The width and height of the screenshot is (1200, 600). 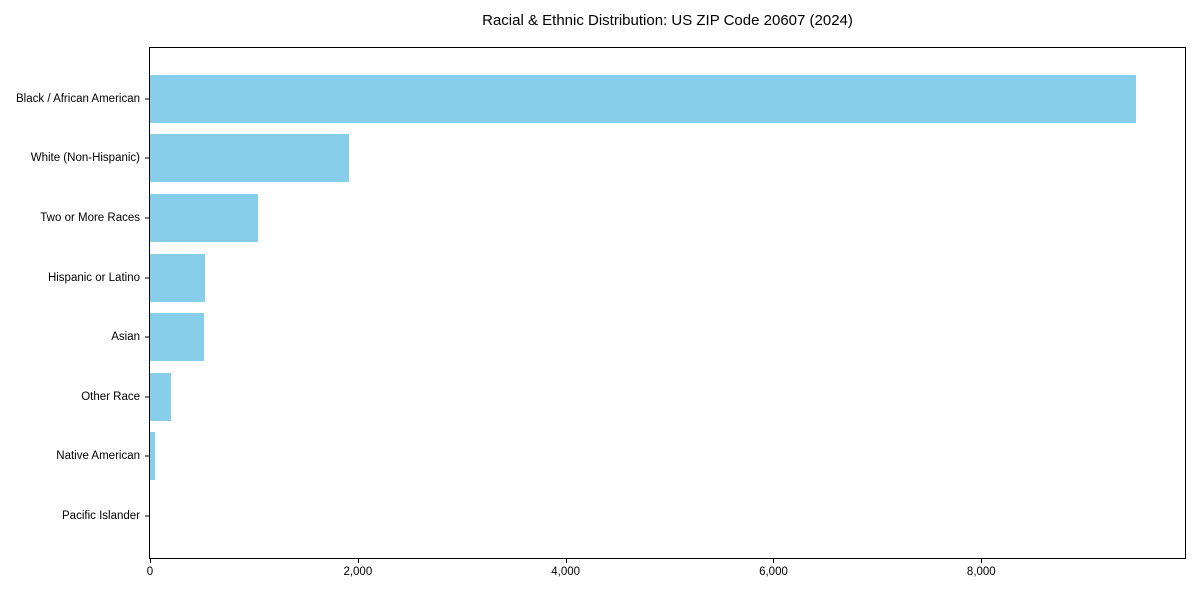 What do you see at coordinates (78, 98) in the screenshot?
I see `y-tick-label: Black / African American` at bounding box center [78, 98].